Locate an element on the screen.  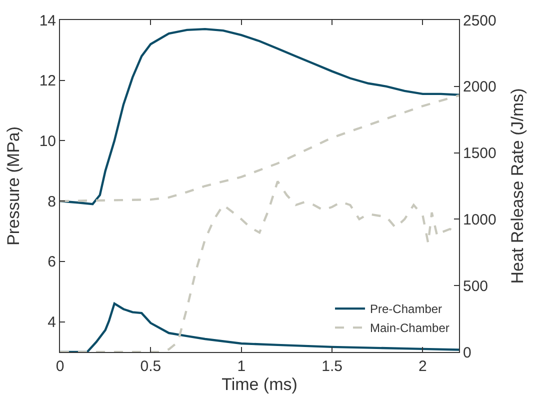
legend-label: Pre-Chamber is located at coordinates (406, 309).